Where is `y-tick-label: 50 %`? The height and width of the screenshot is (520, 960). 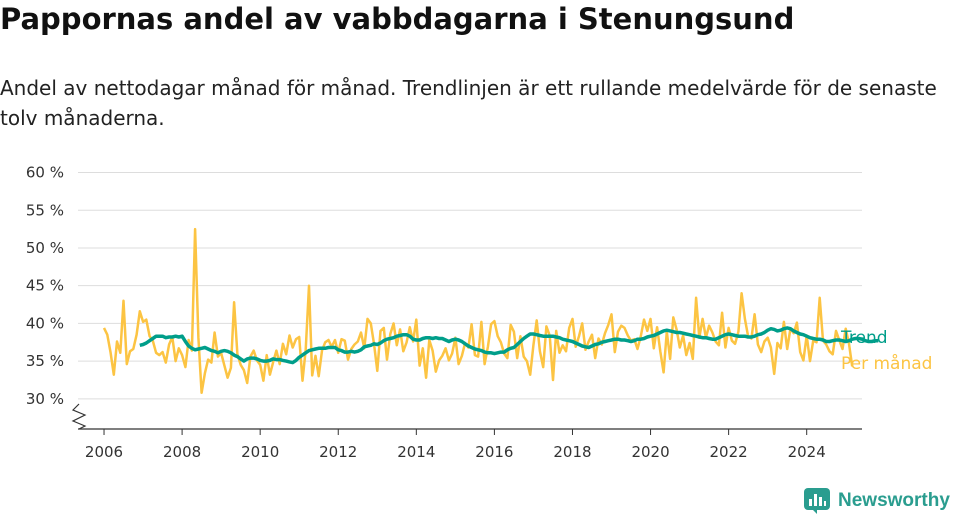
y-tick-label: 50 % is located at coordinates (45, 248).